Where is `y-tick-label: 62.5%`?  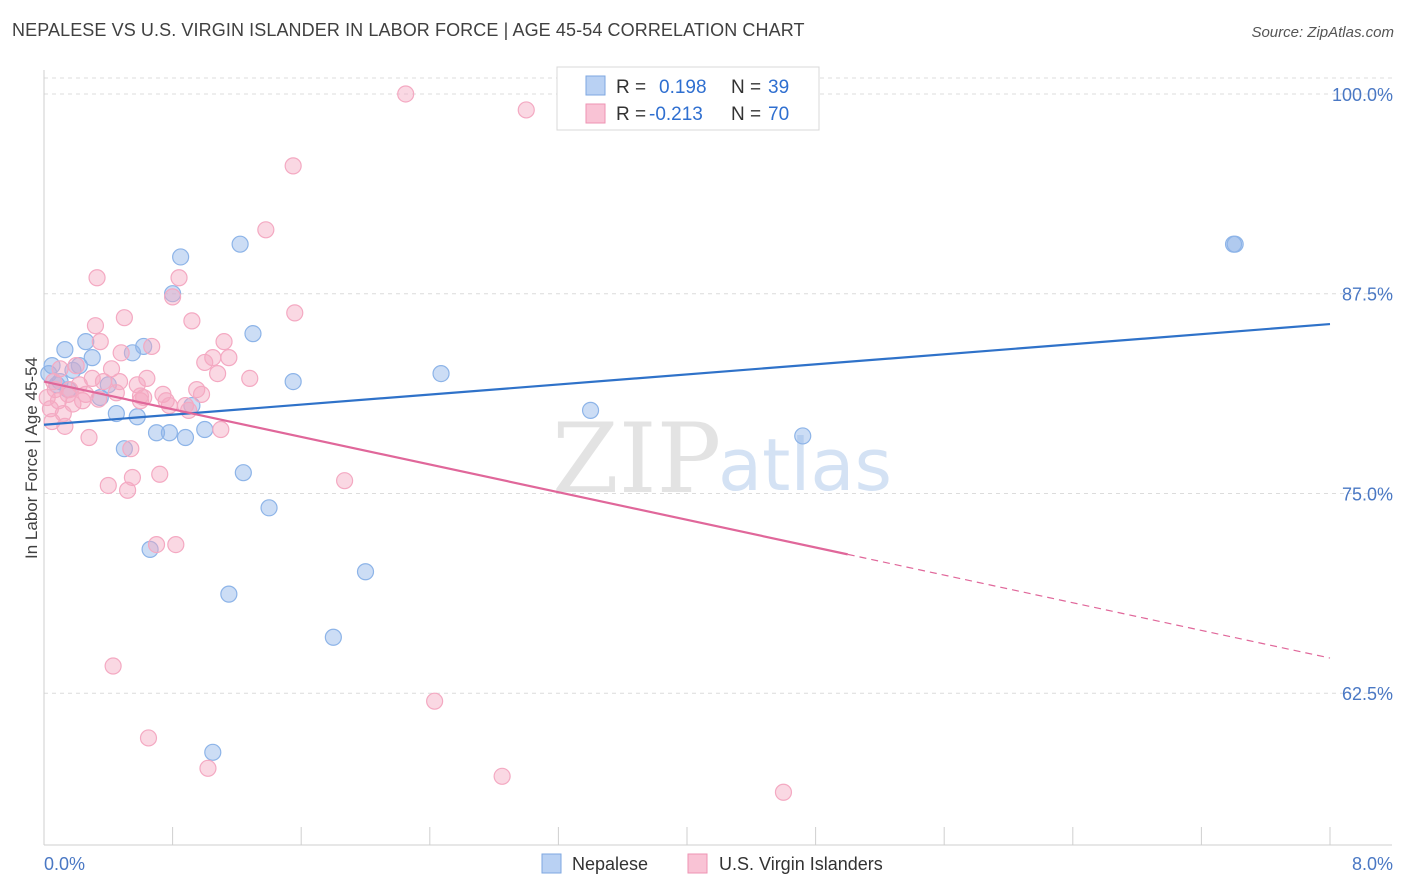 y-tick-label: 62.5% is located at coordinates (1367, 694).